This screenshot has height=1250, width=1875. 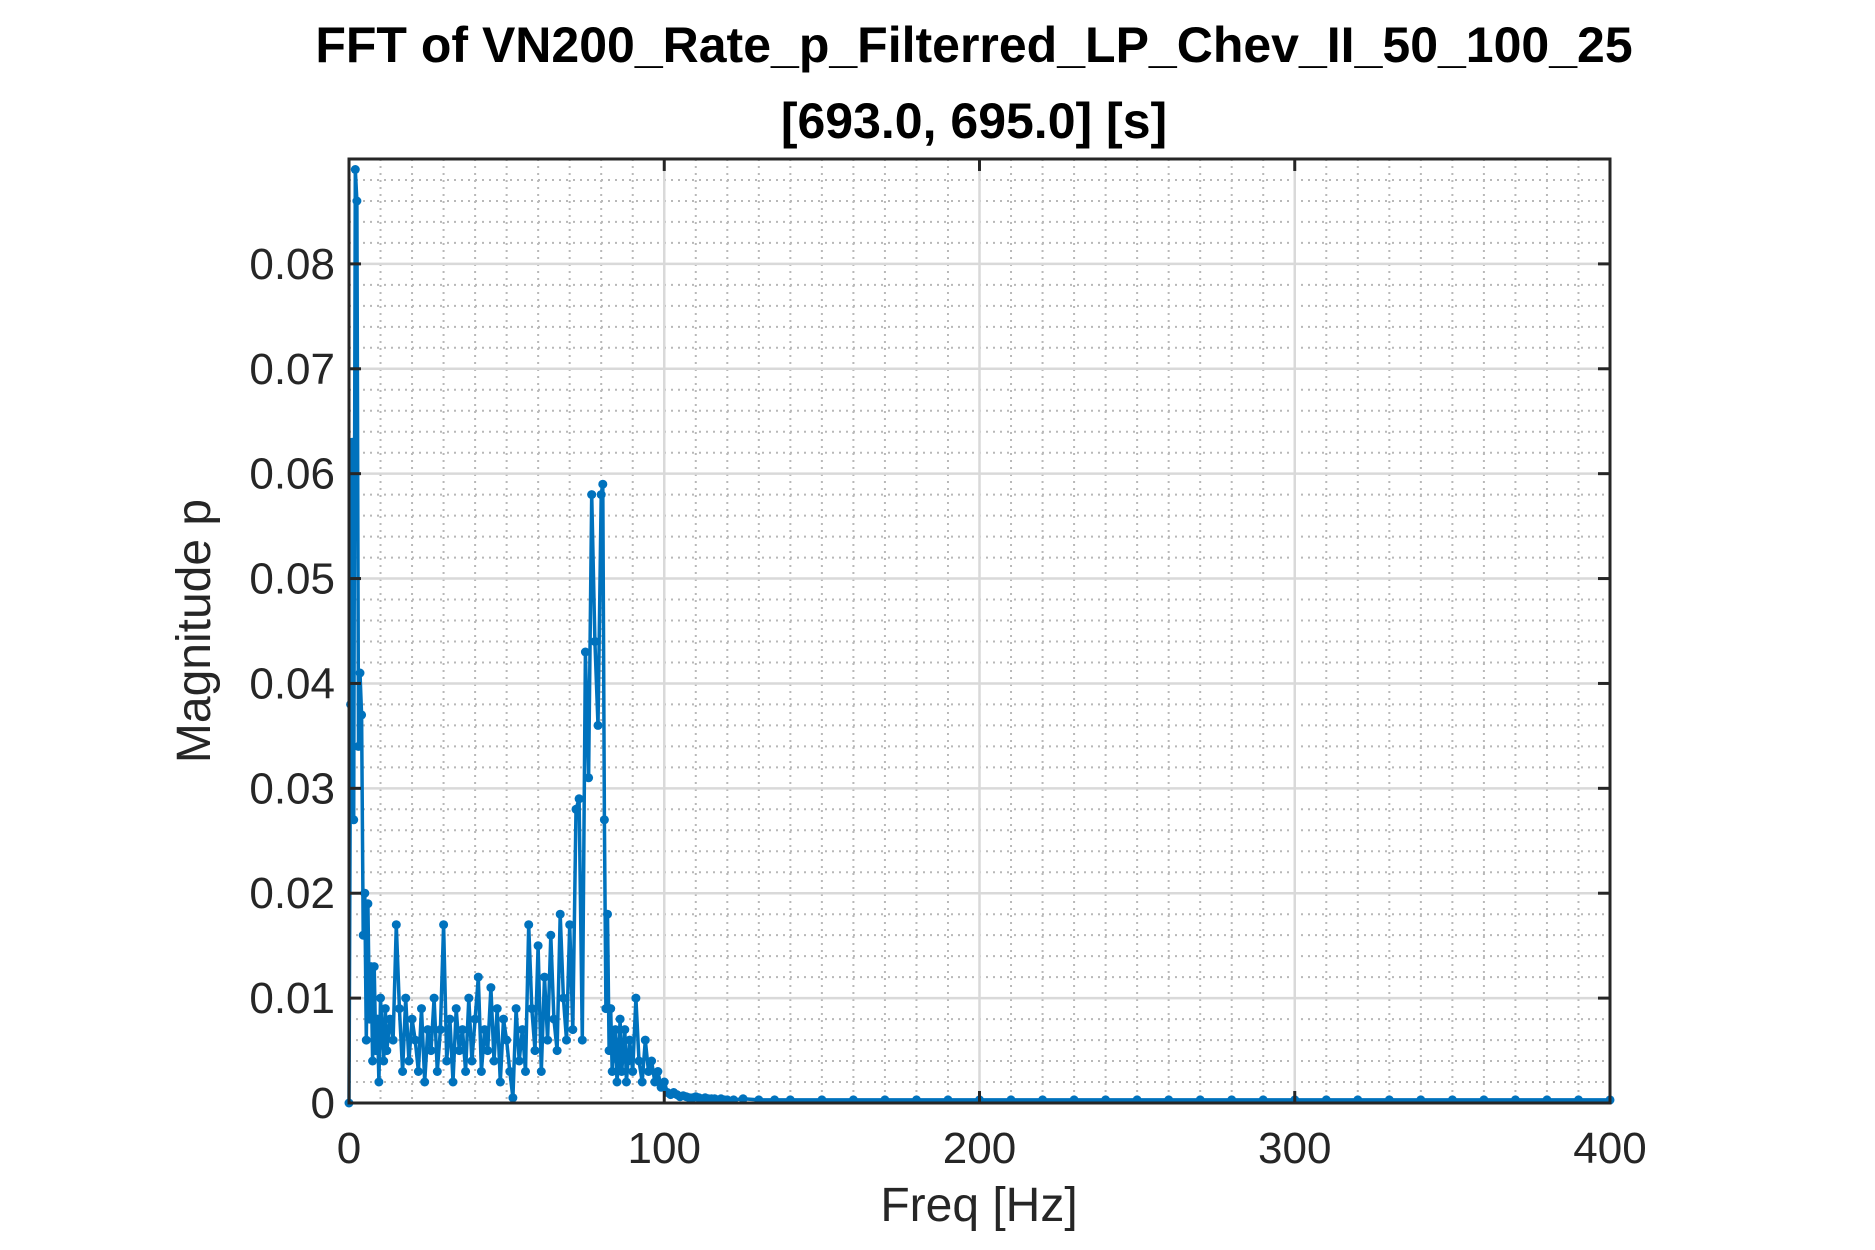 I want to click on y-tick-label: 0.04, so click(x=292, y=683).